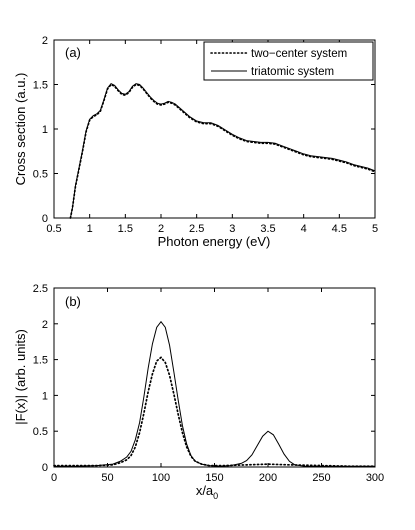 Image resolution: width=415 pixels, height=530 pixels. I want to click on panel-a-y-tick-label: 2, so click(45, 41).